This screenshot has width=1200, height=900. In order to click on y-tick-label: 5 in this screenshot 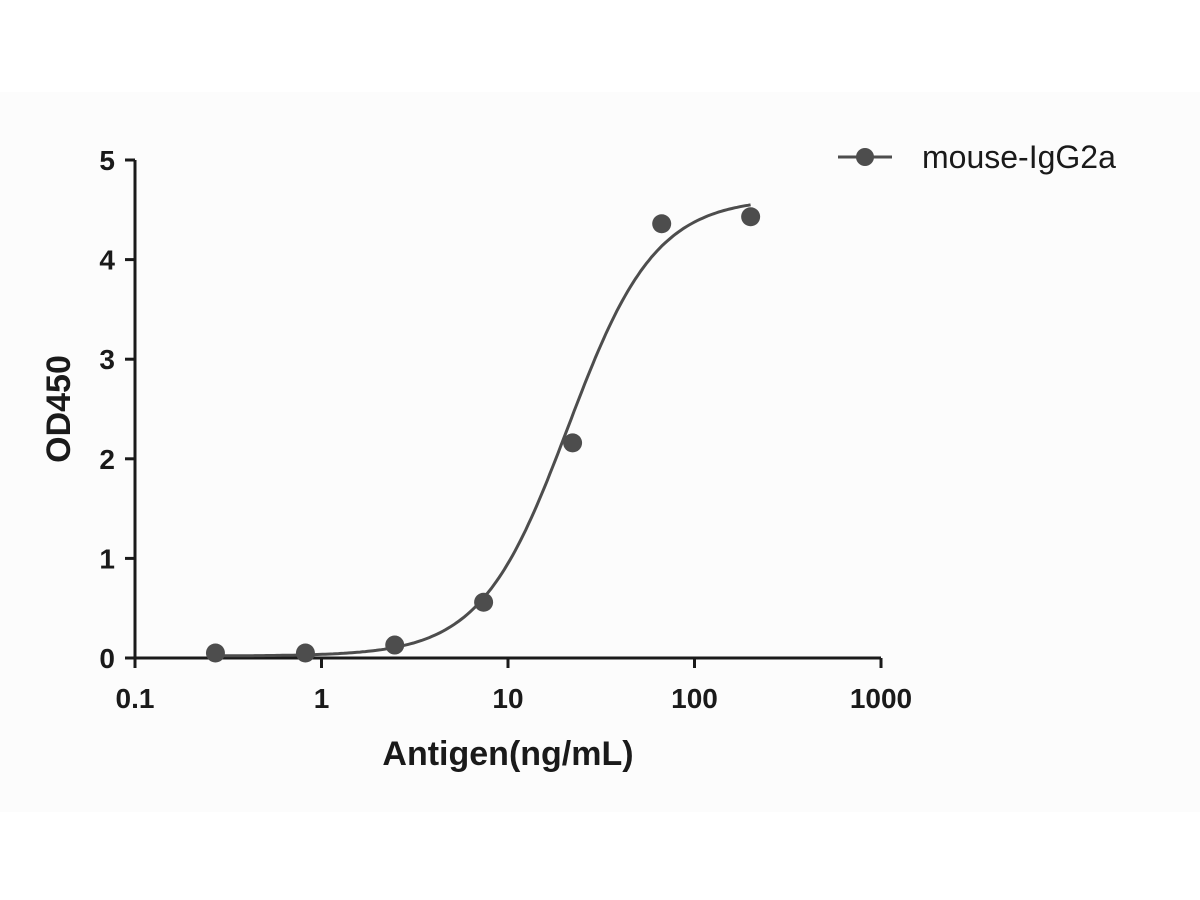, I will do `click(107, 160)`.